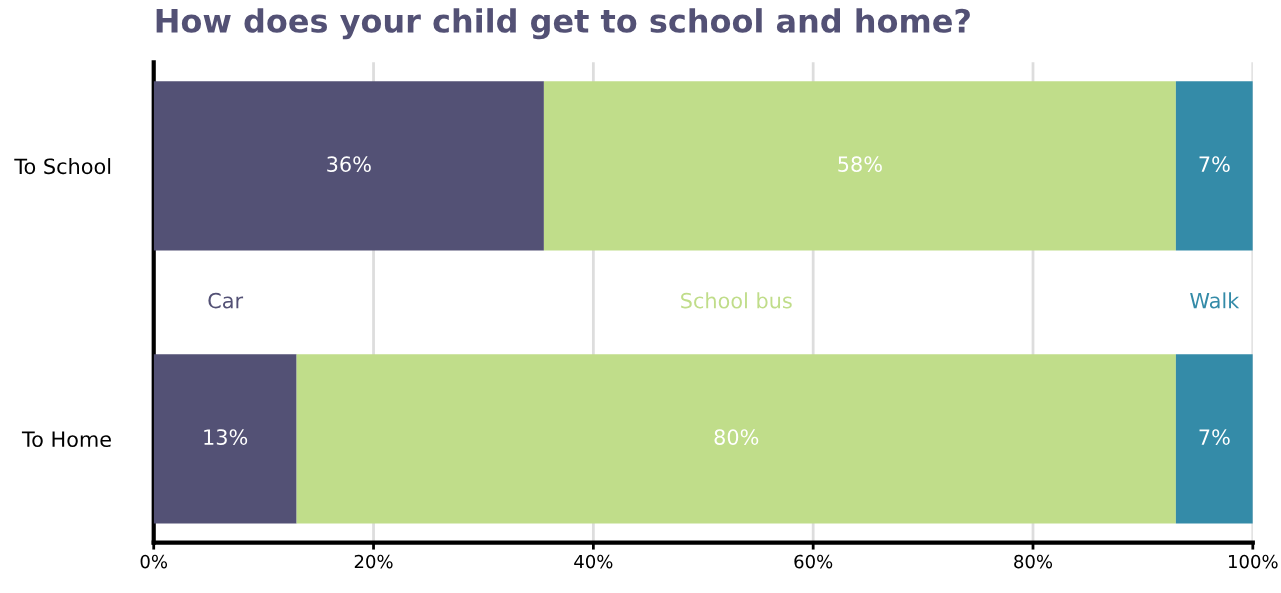  Describe the element at coordinates (1253, 561) in the screenshot. I see `x-tick-label: 100%` at that location.